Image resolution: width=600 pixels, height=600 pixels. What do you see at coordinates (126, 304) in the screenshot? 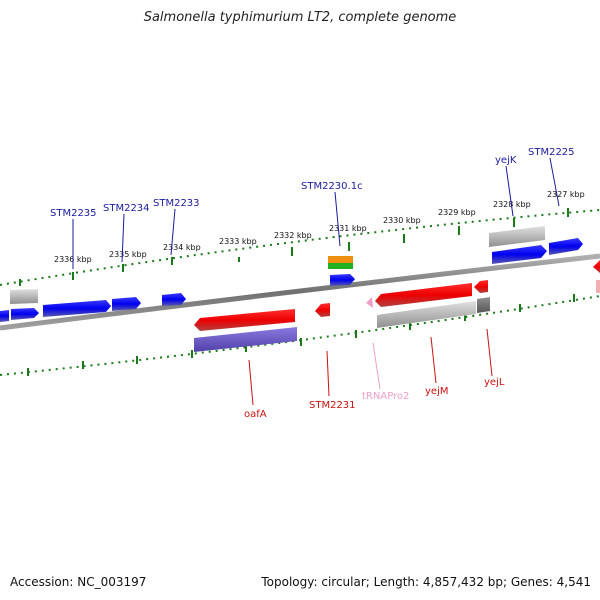
I see `gene-stm2234` at bounding box center [126, 304].